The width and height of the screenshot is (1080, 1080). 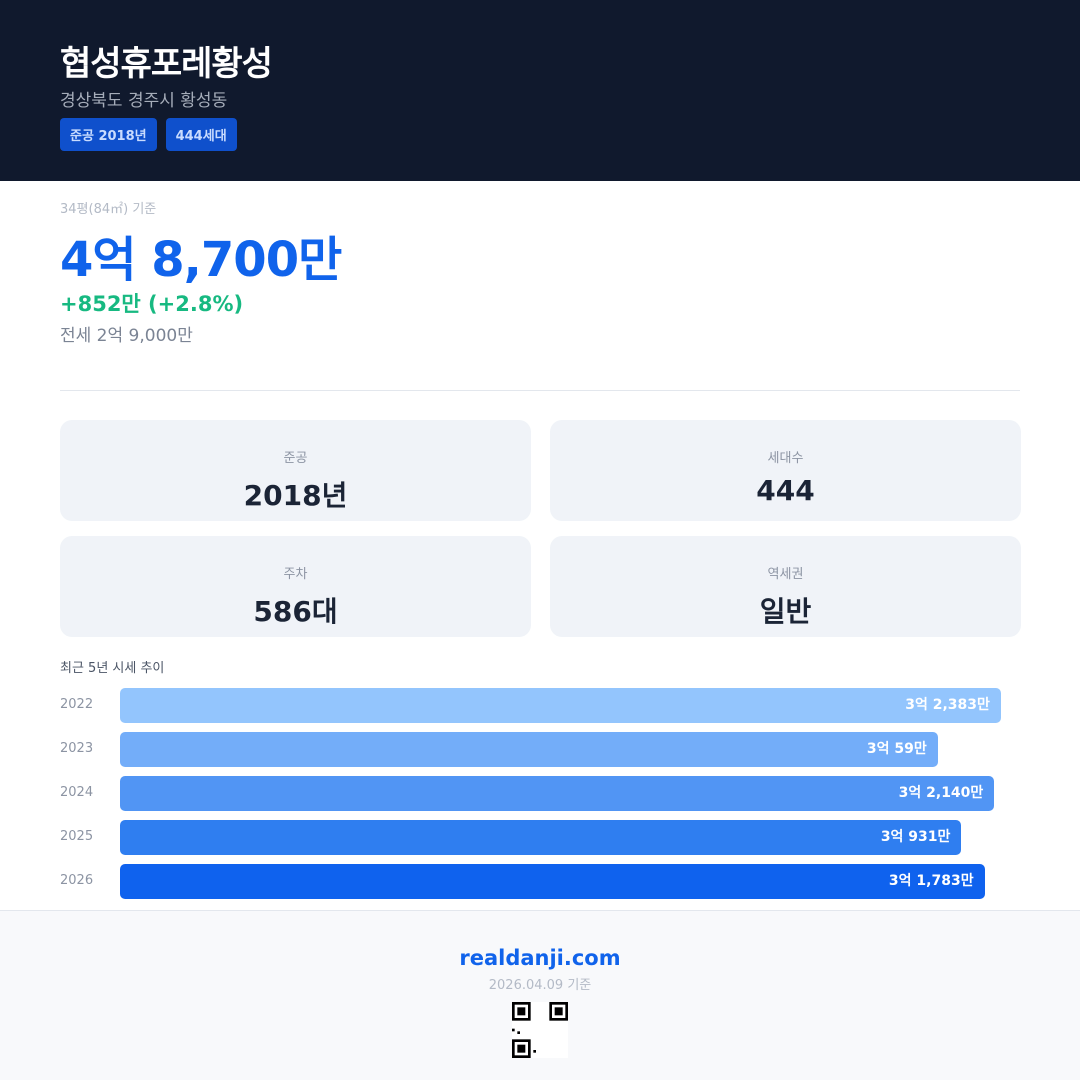 What do you see at coordinates (295, 574) in the screenshot?
I see `card-label: 주차` at bounding box center [295, 574].